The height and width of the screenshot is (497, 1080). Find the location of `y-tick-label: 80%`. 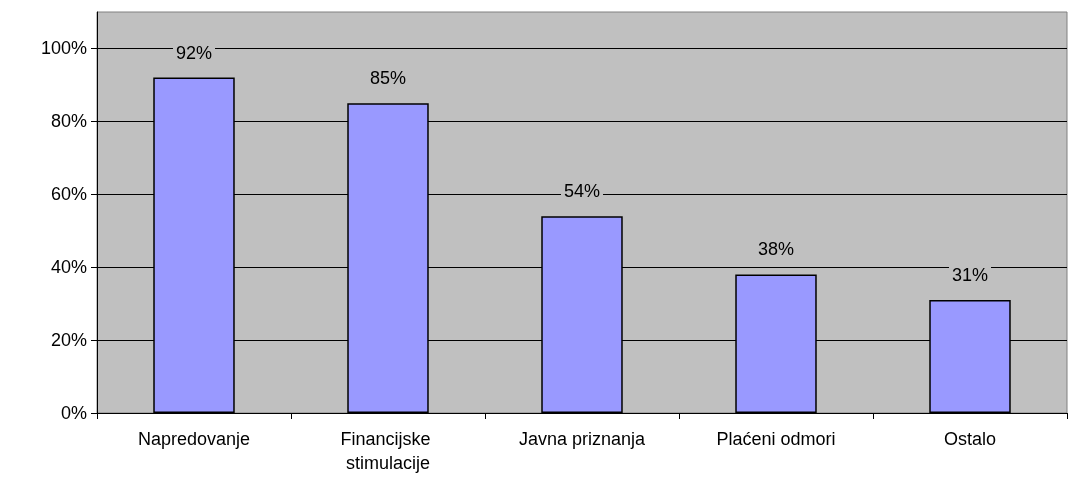

y-tick-label: 80% is located at coordinates (68, 121).